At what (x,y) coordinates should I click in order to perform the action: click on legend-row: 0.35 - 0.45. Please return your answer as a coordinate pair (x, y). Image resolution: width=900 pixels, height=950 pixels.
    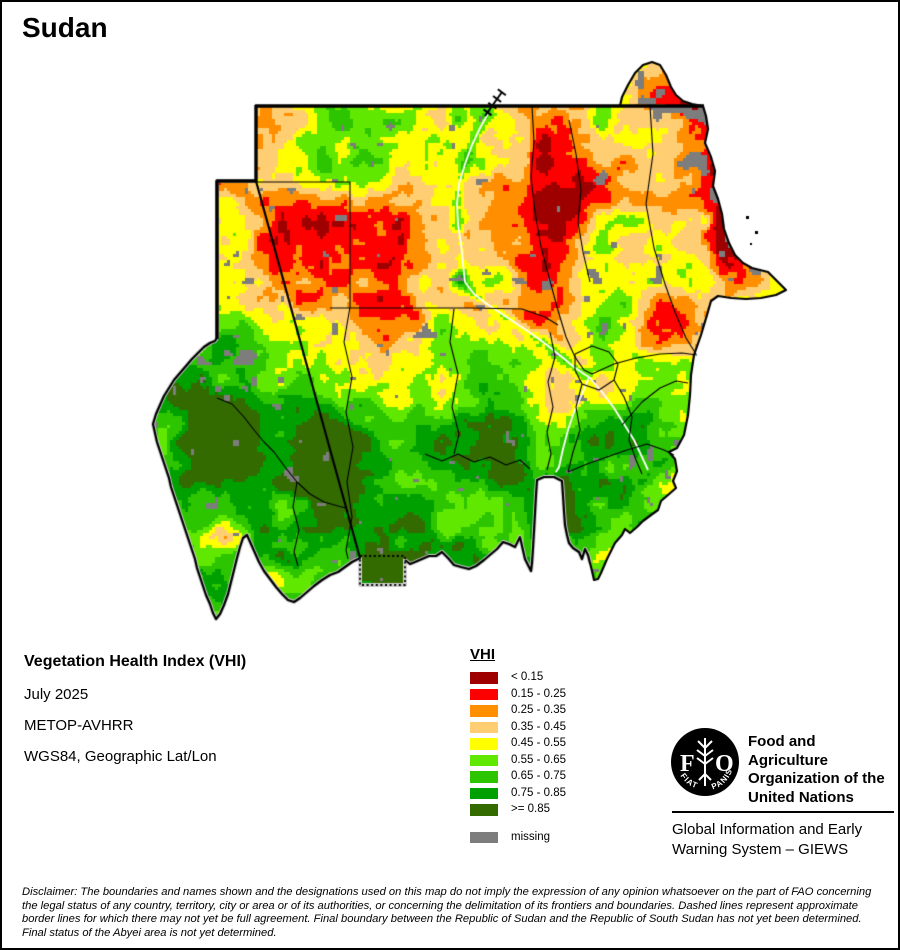
    Looking at the image, I should click on (518, 726).